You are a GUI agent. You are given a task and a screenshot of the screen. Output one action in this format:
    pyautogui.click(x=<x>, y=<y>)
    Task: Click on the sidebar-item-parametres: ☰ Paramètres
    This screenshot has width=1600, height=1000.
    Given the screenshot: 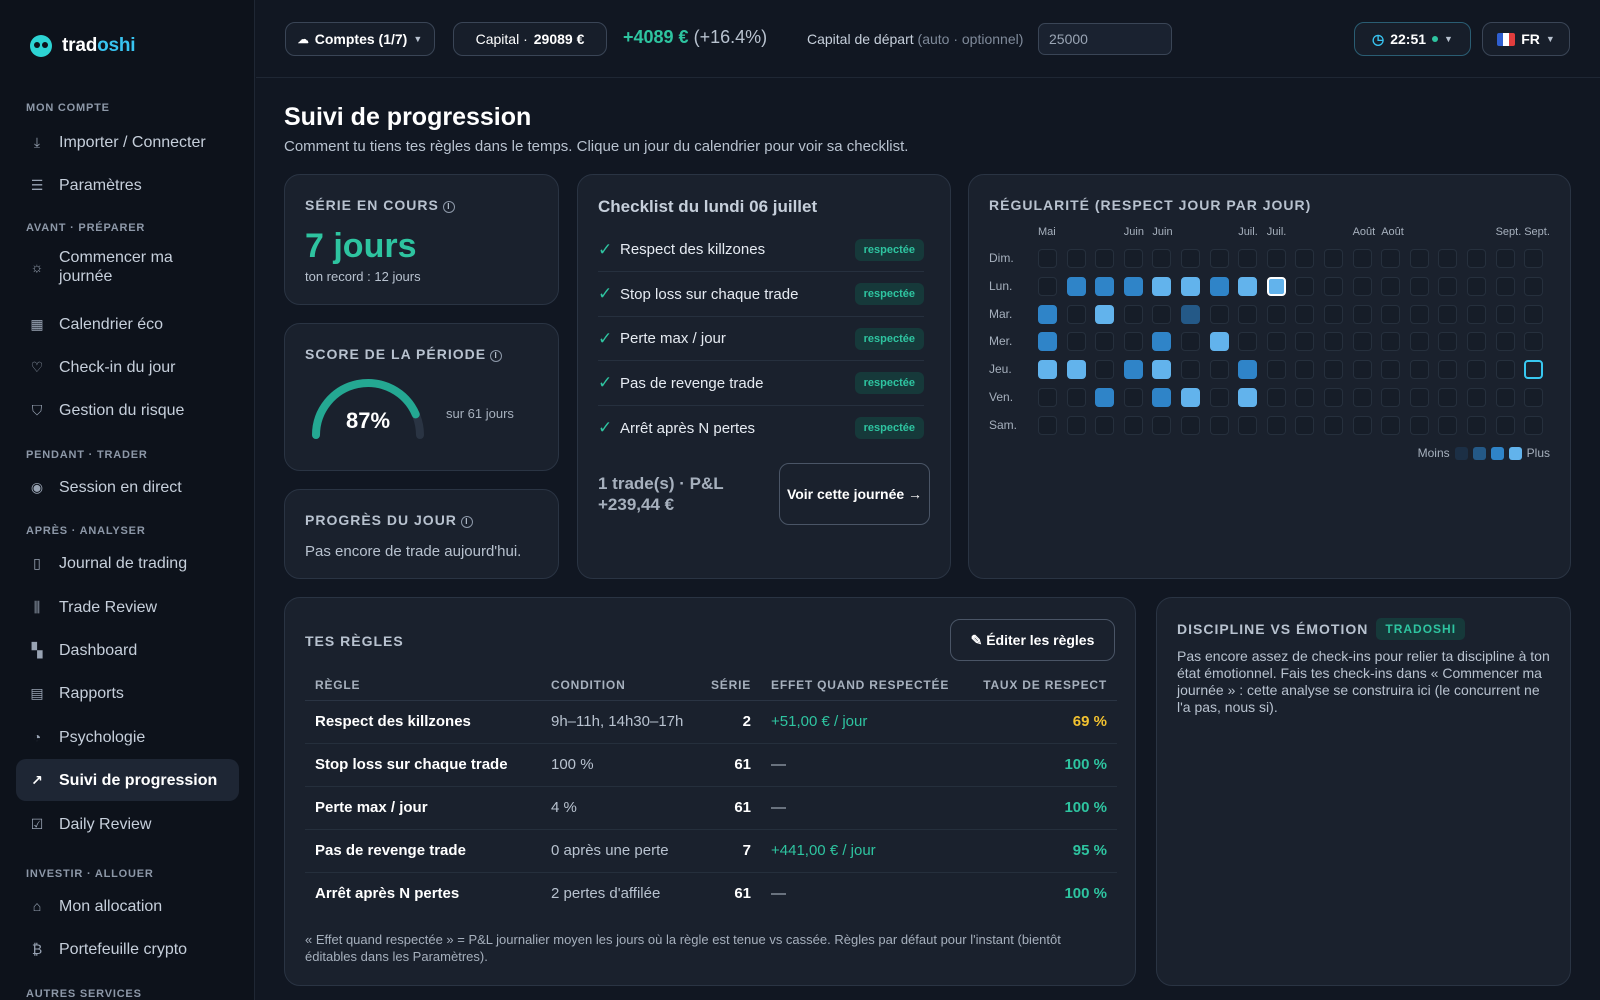 What is the action you would take?
    pyautogui.click(x=127, y=185)
    